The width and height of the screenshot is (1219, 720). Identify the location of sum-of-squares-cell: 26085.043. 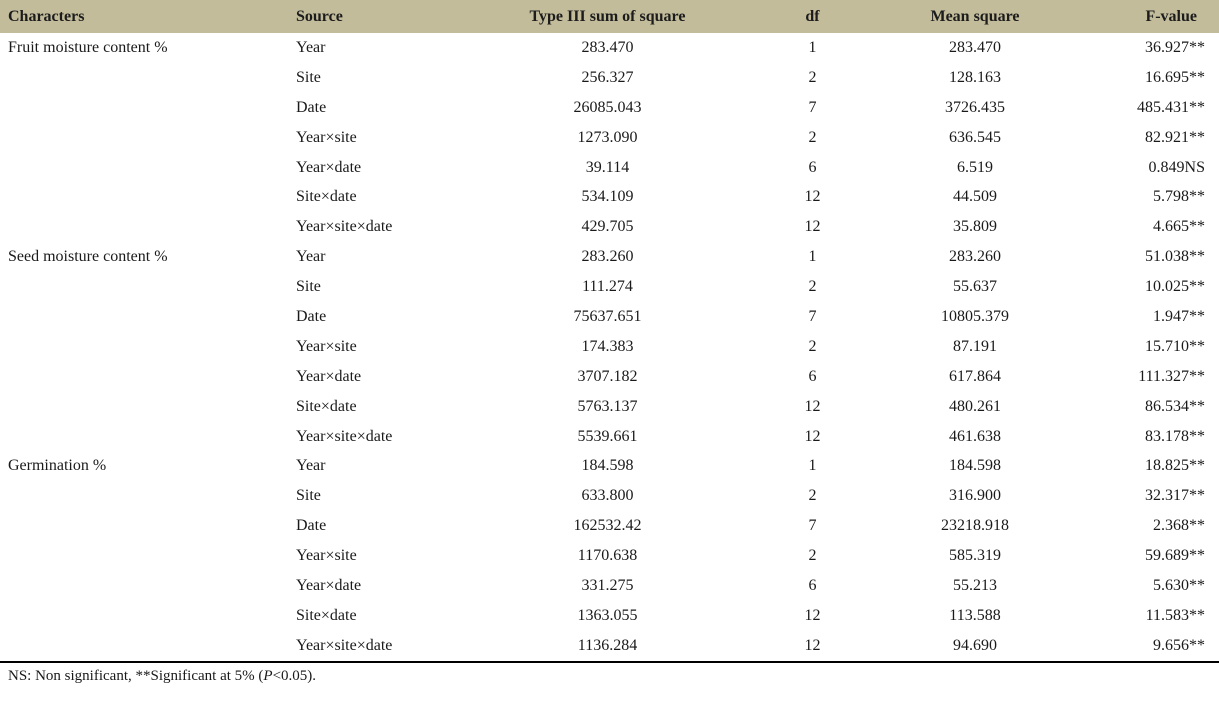
(607, 107).